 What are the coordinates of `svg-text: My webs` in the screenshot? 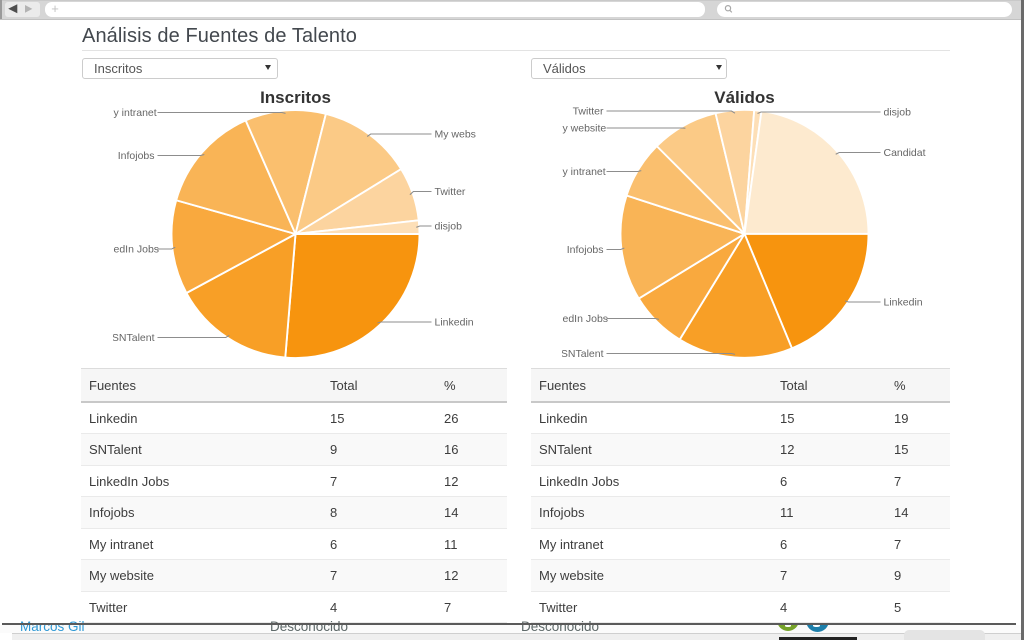 It's located at (455, 135).